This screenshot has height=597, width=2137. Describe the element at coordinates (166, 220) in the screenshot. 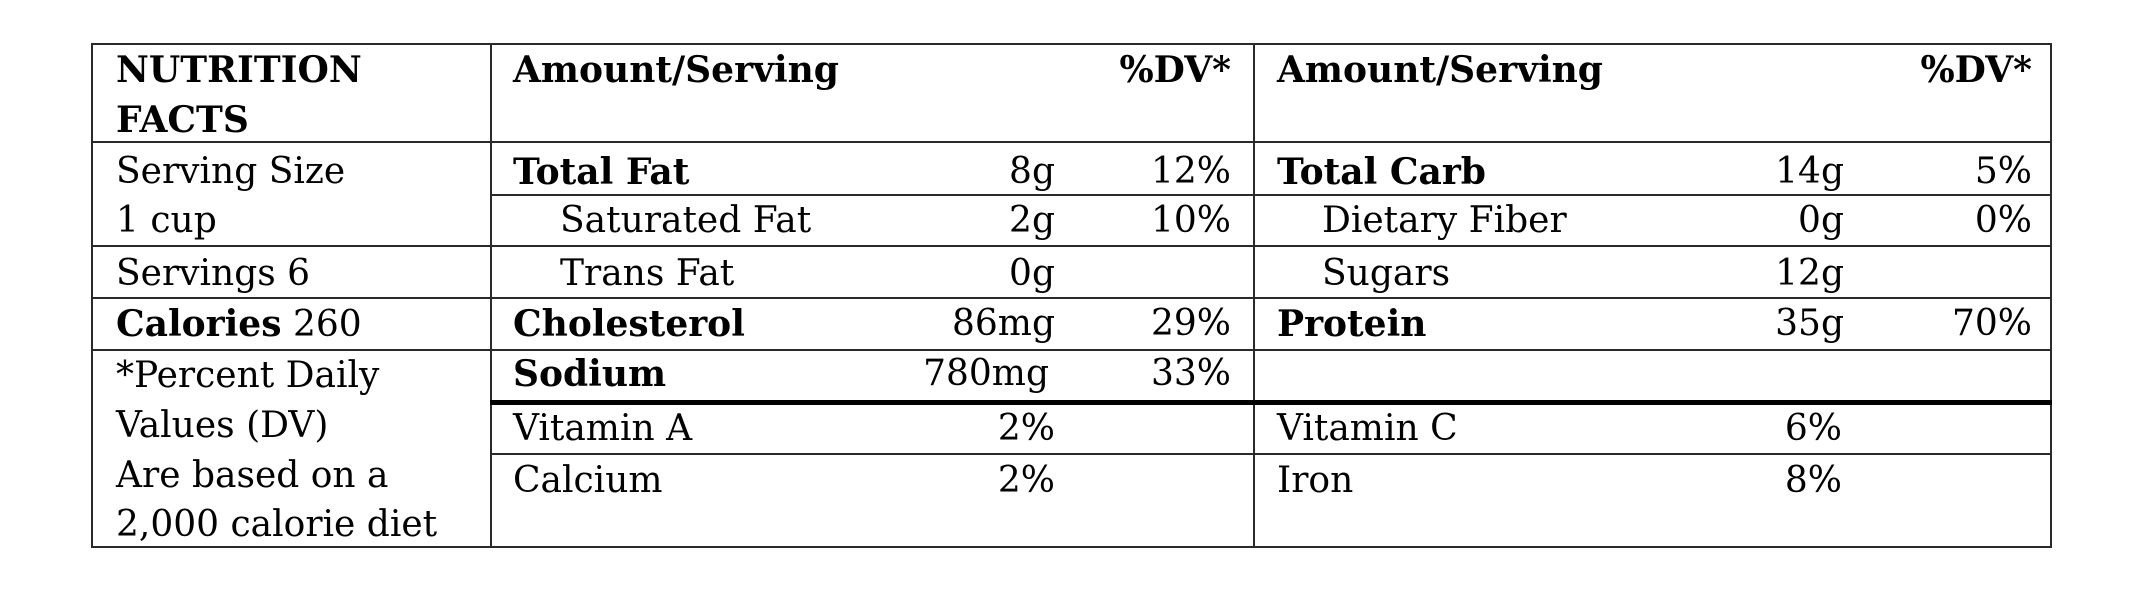

I see `serving-size-value: 1 cup` at that location.